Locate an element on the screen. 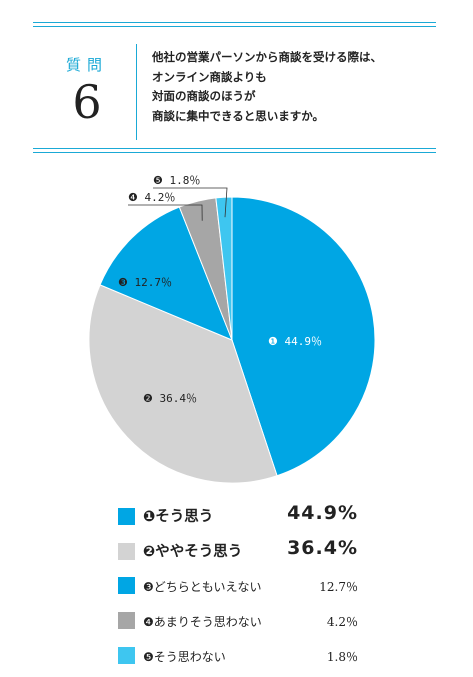 This screenshot has width=473, height=677. legend-value-1: 44.9% is located at coordinates (322, 513).